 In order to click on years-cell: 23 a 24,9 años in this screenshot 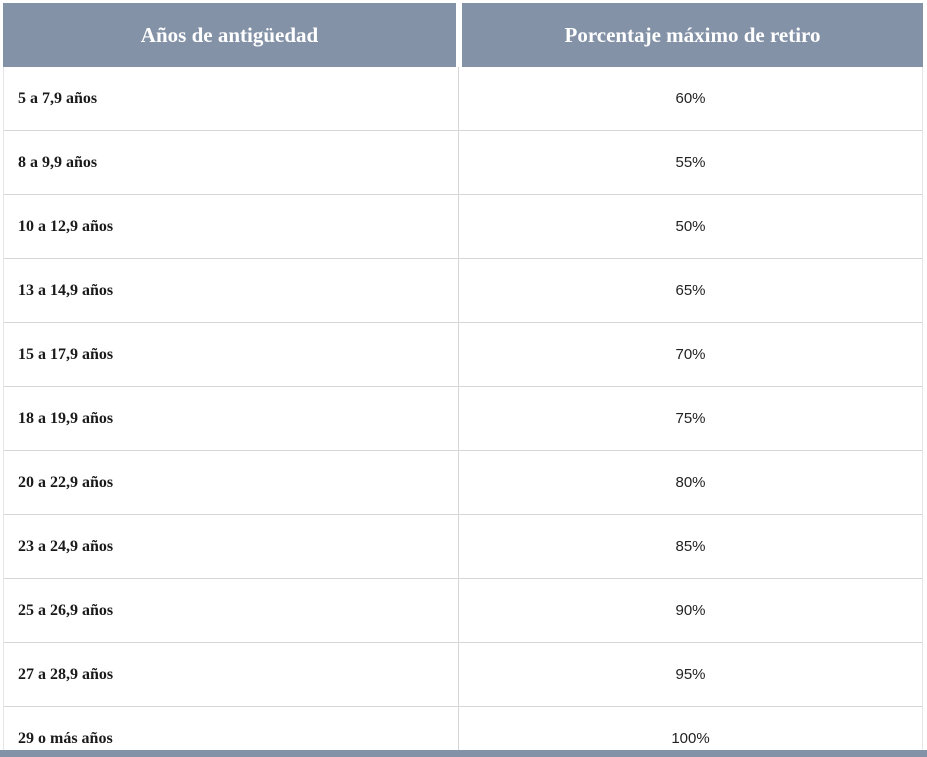, I will do `click(231, 547)`.